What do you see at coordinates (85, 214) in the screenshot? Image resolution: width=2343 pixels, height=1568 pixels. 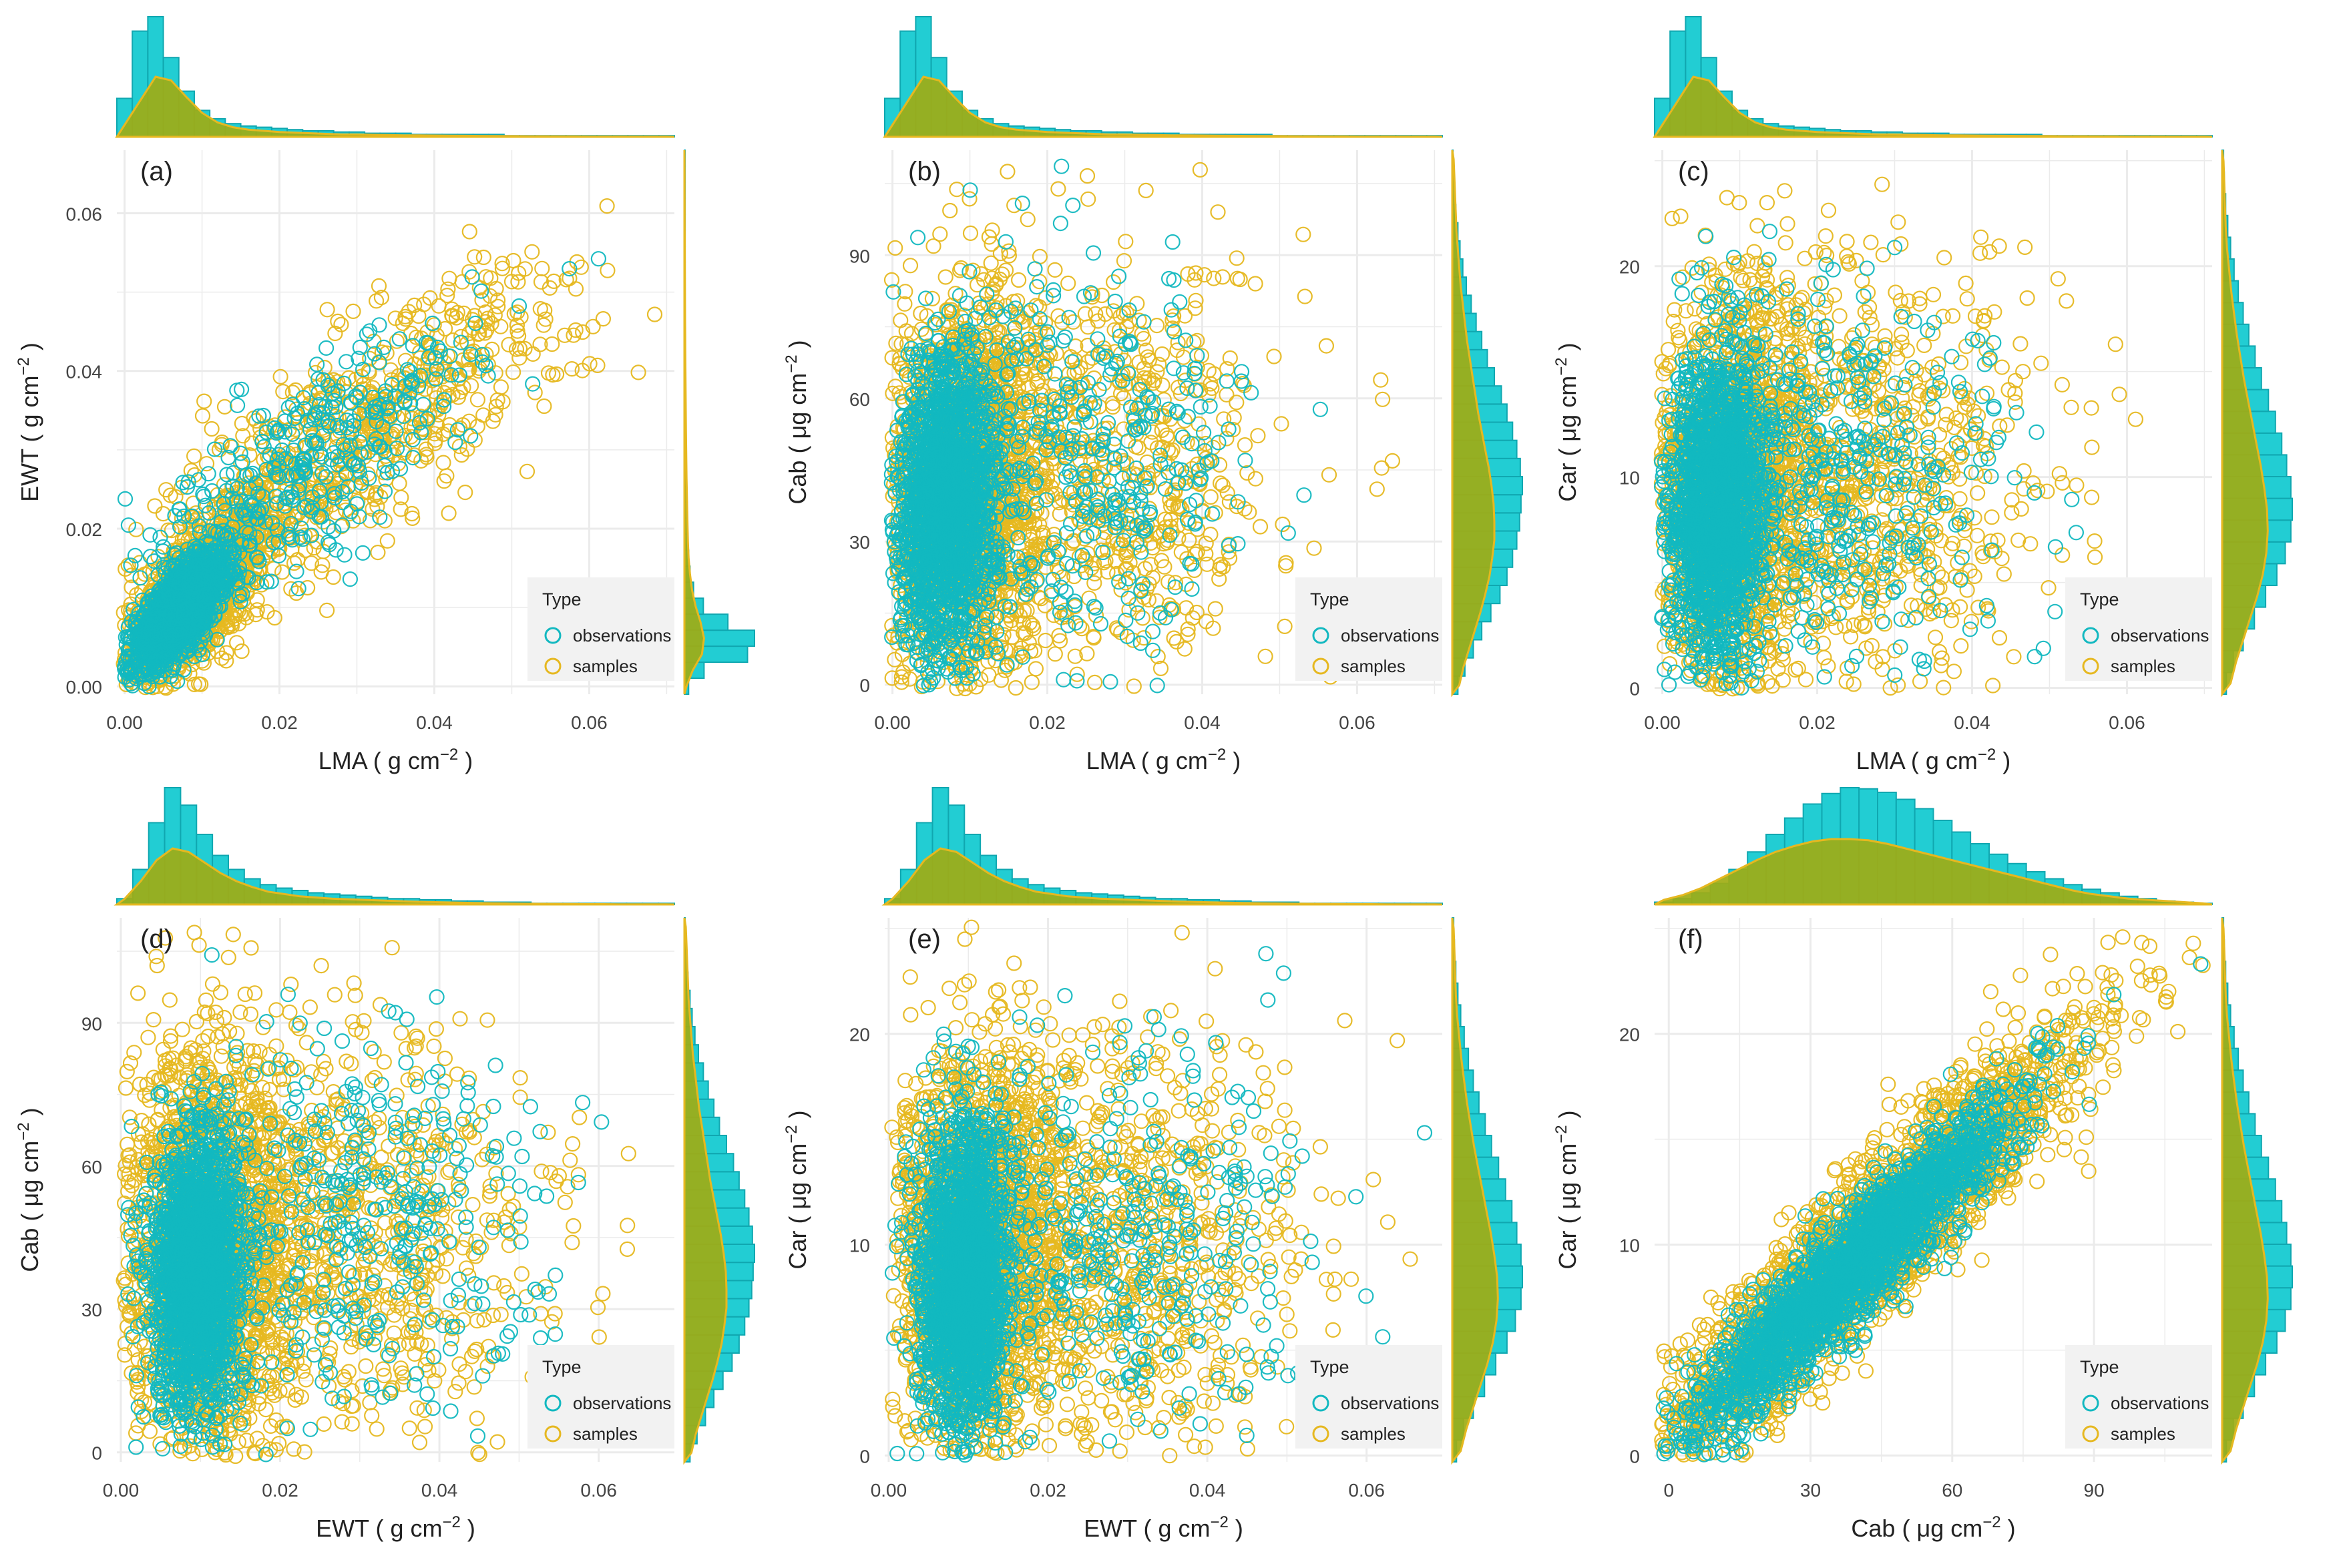 I see `y-tick-label: 0.06` at bounding box center [85, 214].